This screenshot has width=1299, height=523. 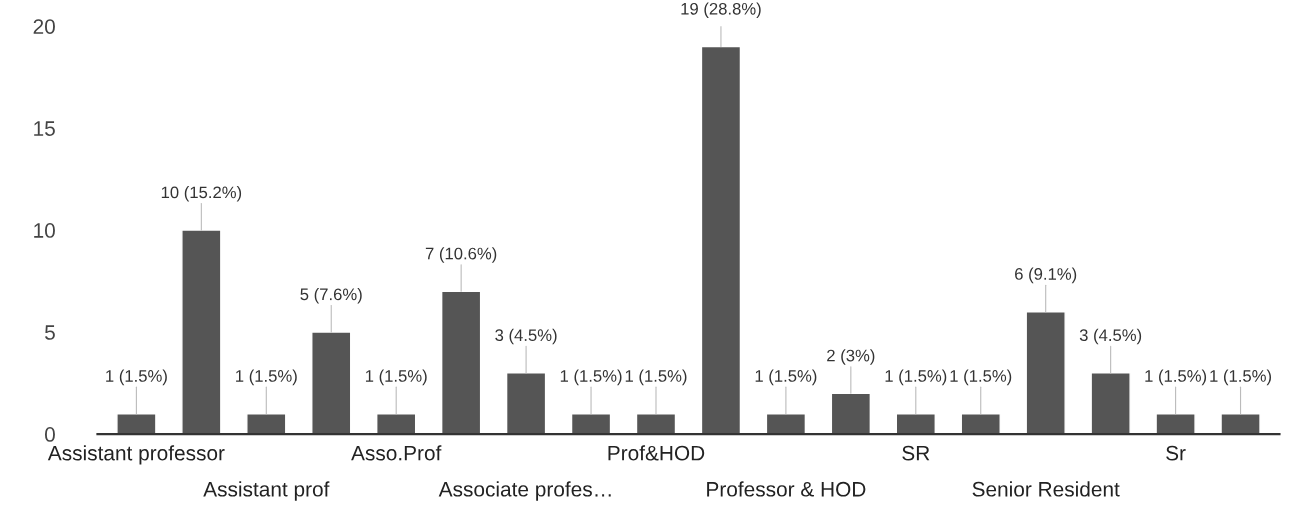 What do you see at coordinates (266, 491) in the screenshot?
I see `x-tick-label: Assistant prof` at bounding box center [266, 491].